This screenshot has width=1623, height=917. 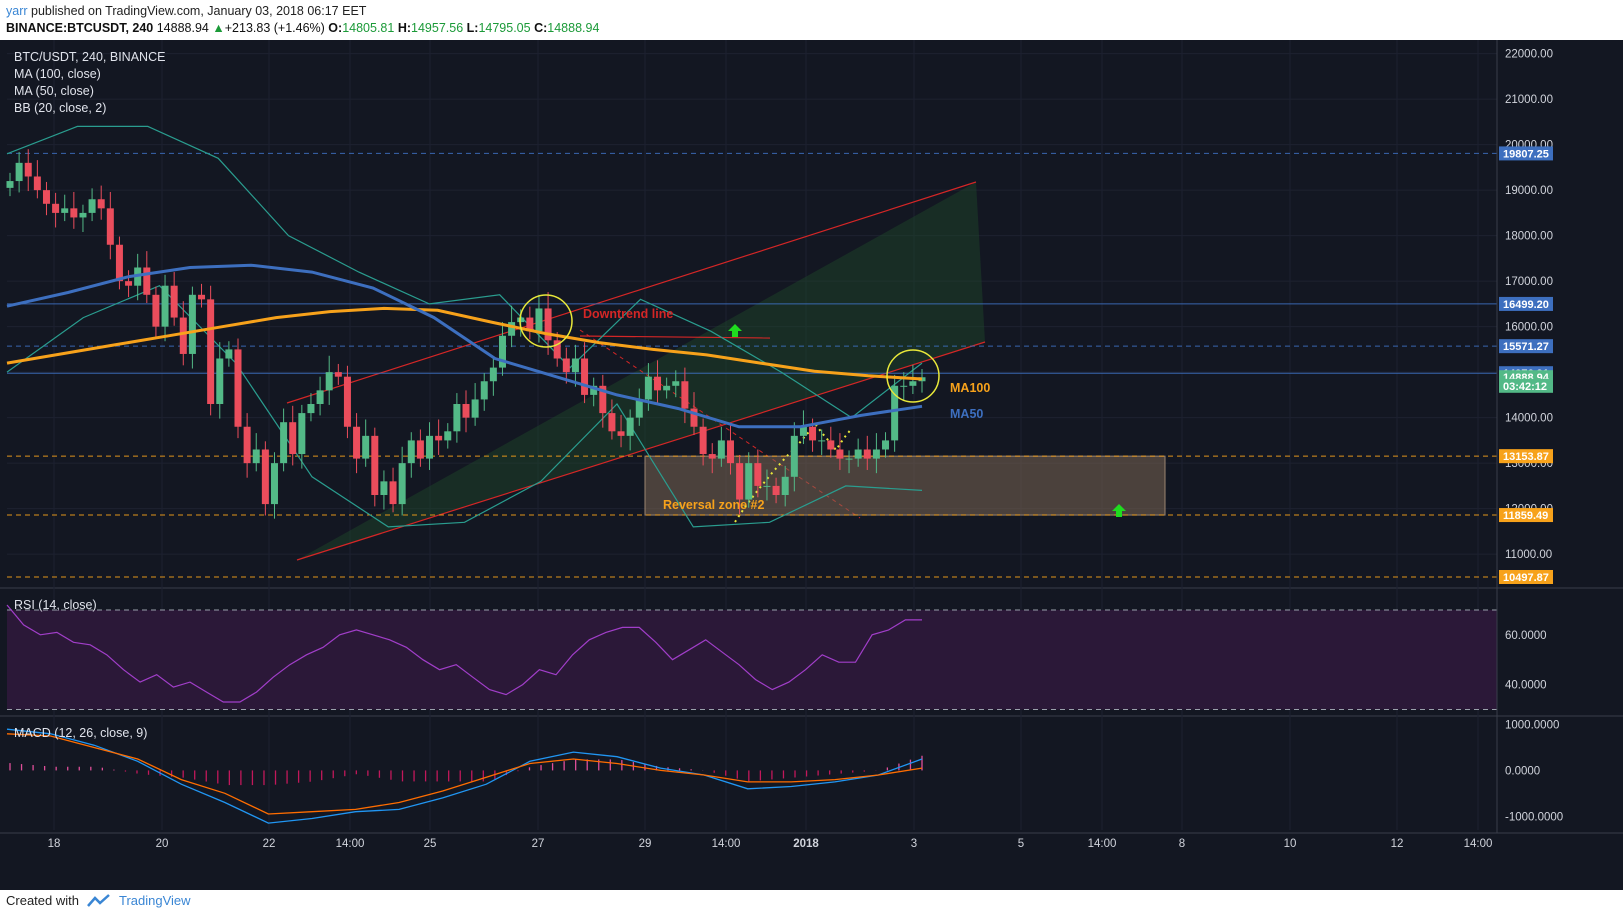 I want to click on open-value: 14805.81, so click(x=368, y=28).